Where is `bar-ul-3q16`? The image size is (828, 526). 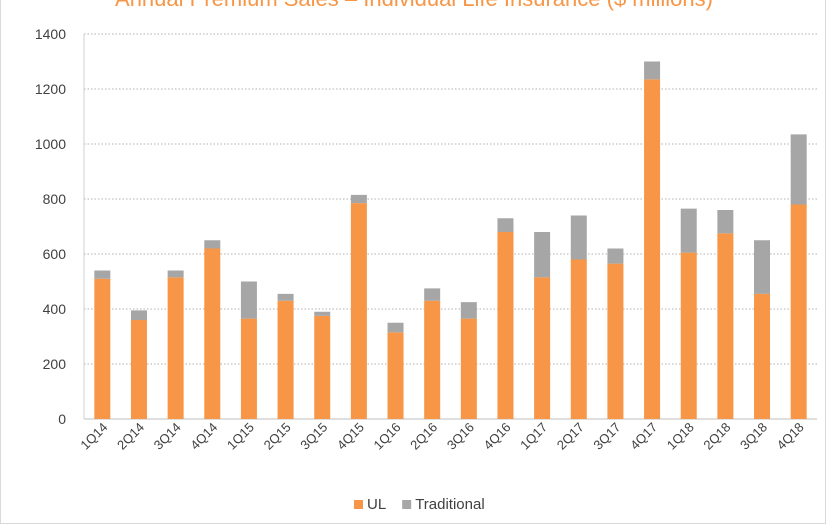 bar-ul-3q16 is located at coordinates (468, 368).